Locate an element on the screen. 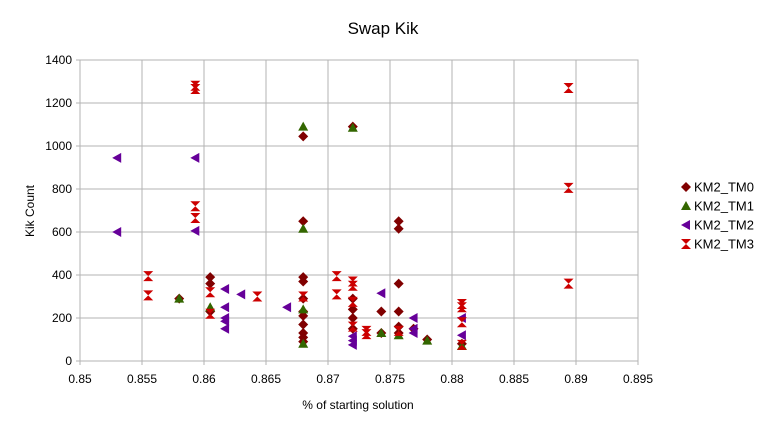 The width and height of the screenshot is (766, 431). y-tick-label: 400 is located at coordinates (62, 275).